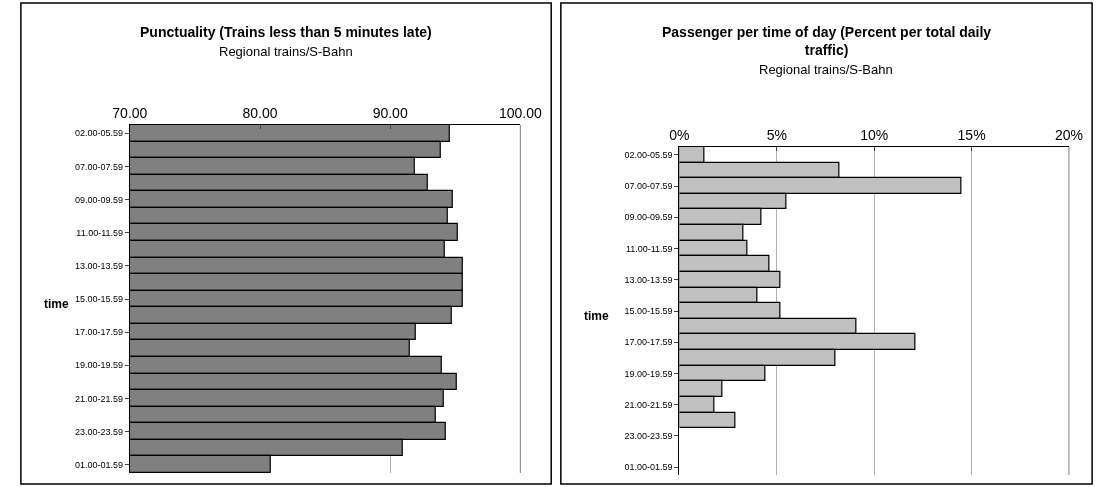  Describe the element at coordinates (679, 135) in the screenshot. I see `x-tick-label: 0%` at that location.